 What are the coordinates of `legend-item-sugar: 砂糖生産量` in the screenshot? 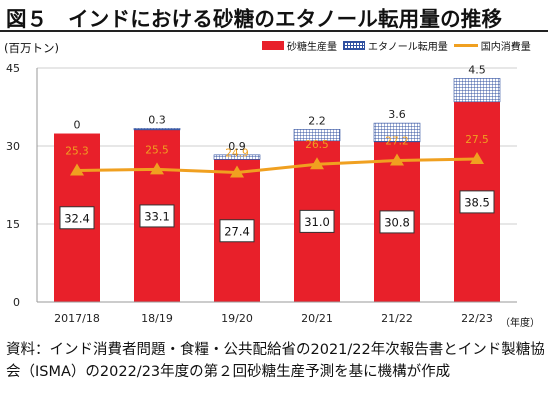 It's located at (299, 45).